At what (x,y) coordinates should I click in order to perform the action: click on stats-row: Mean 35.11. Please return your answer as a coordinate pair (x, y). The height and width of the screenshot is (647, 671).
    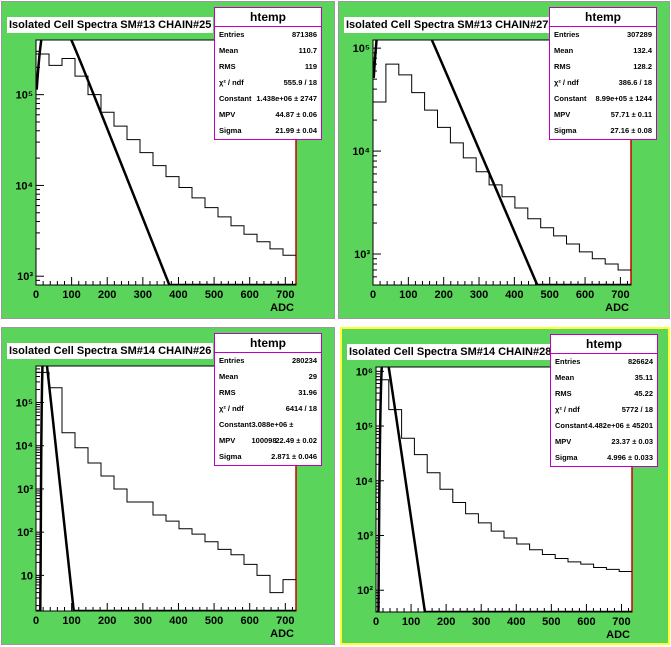
    Looking at the image, I should click on (604, 378).